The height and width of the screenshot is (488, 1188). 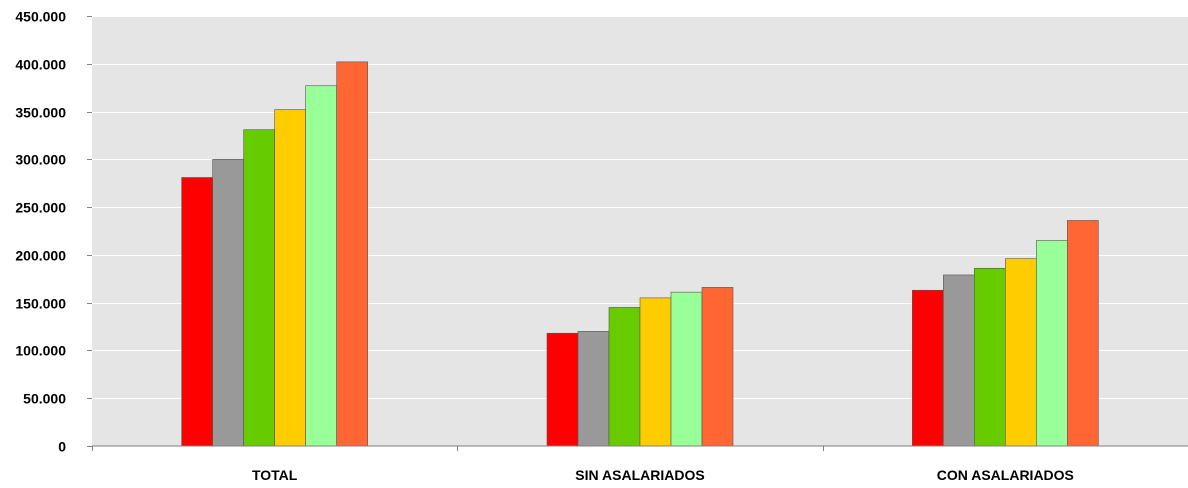 What do you see at coordinates (1005, 475) in the screenshot?
I see `x-category-label: CON ASALARIADOS` at bounding box center [1005, 475].